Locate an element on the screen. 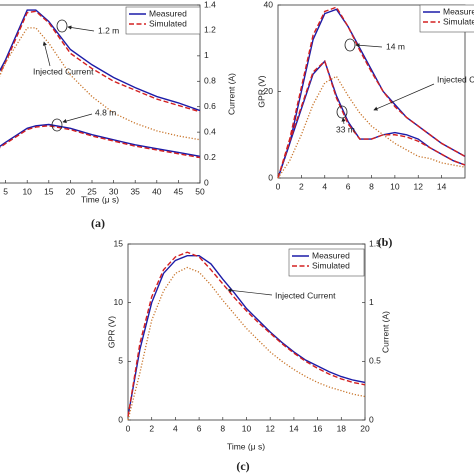  x-tick-label: 5 is located at coordinates (5, 191).